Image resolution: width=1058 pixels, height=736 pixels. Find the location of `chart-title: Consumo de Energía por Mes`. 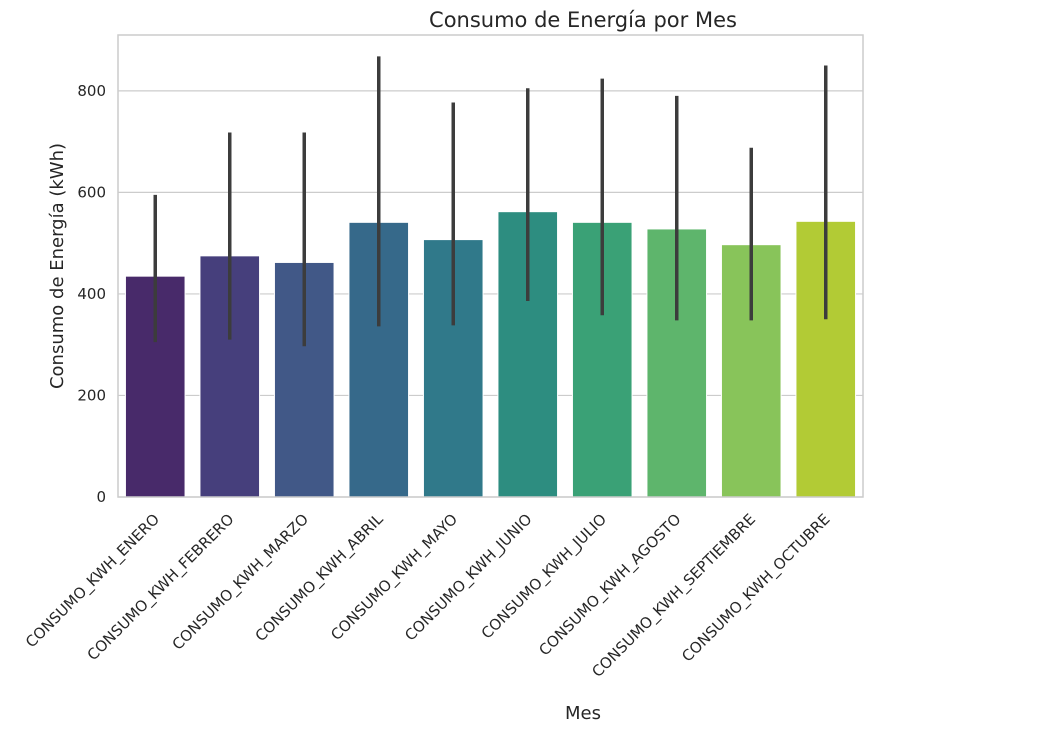

chart-title: Consumo de Energía por Mes is located at coordinates (583, 20).